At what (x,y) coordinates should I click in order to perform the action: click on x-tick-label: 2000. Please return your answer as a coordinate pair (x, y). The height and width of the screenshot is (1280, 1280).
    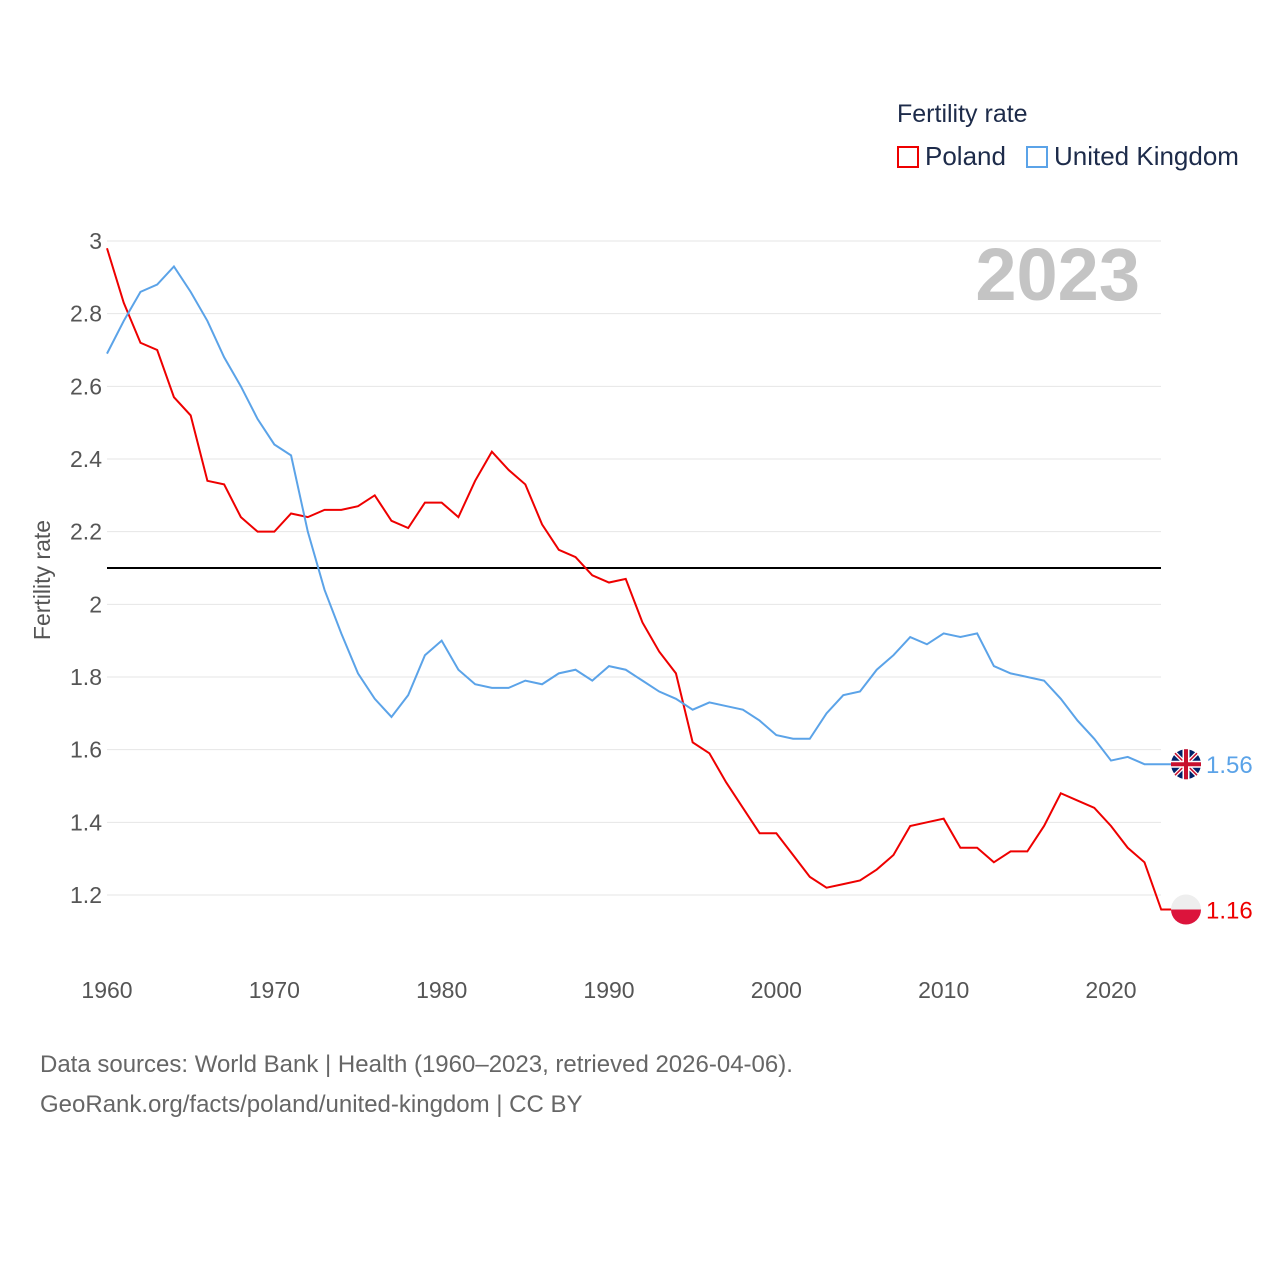
    Looking at the image, I should click on (776, 990).